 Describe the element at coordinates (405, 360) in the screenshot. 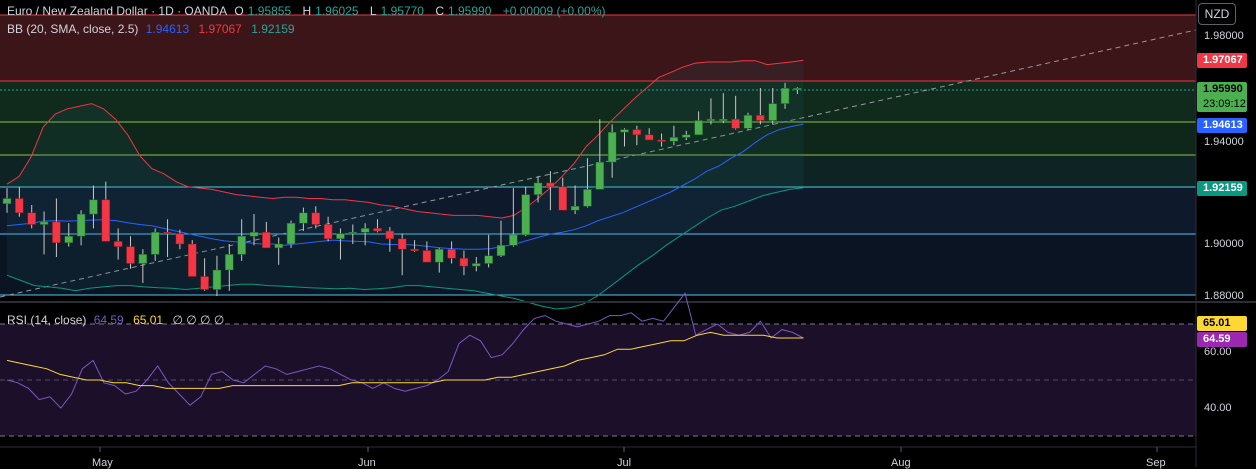

I see `rsi-ma-line` at that location.